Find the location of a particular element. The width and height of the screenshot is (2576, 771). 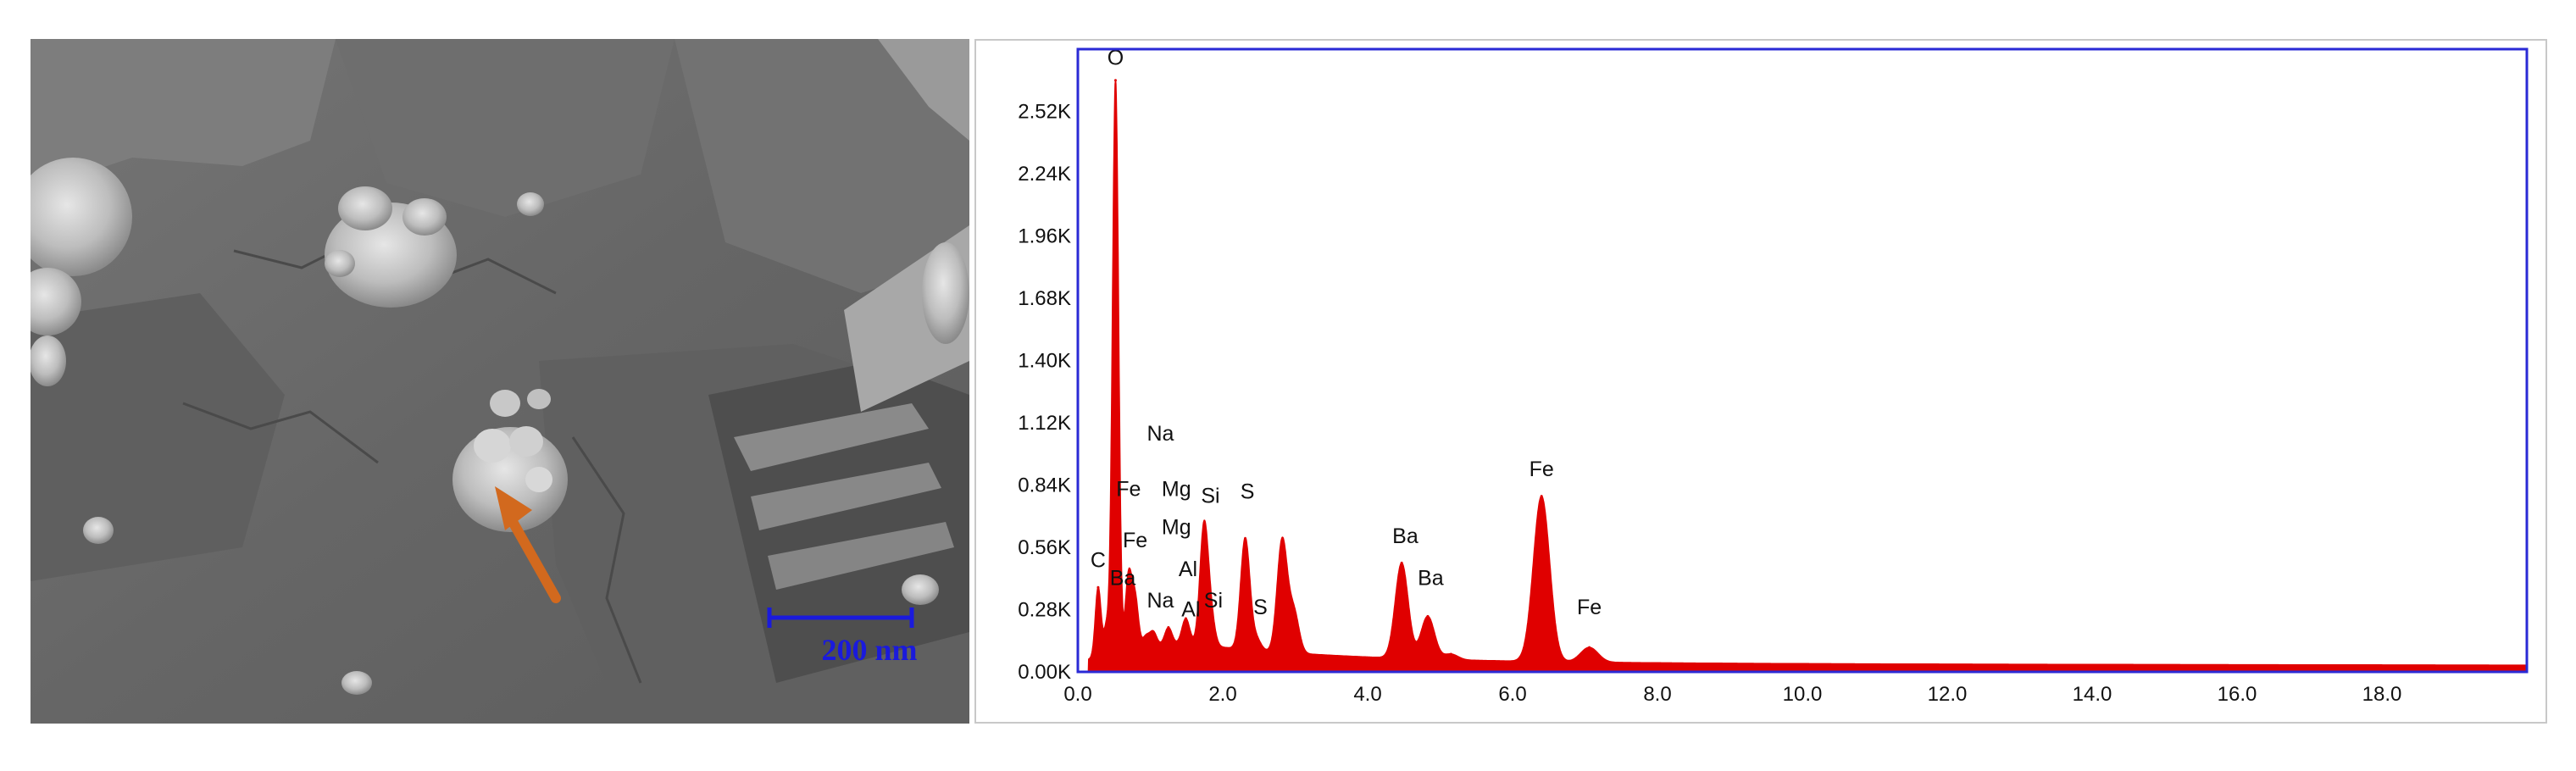

x-tick-label: 12.0 is located at coordinates (1948, 694).